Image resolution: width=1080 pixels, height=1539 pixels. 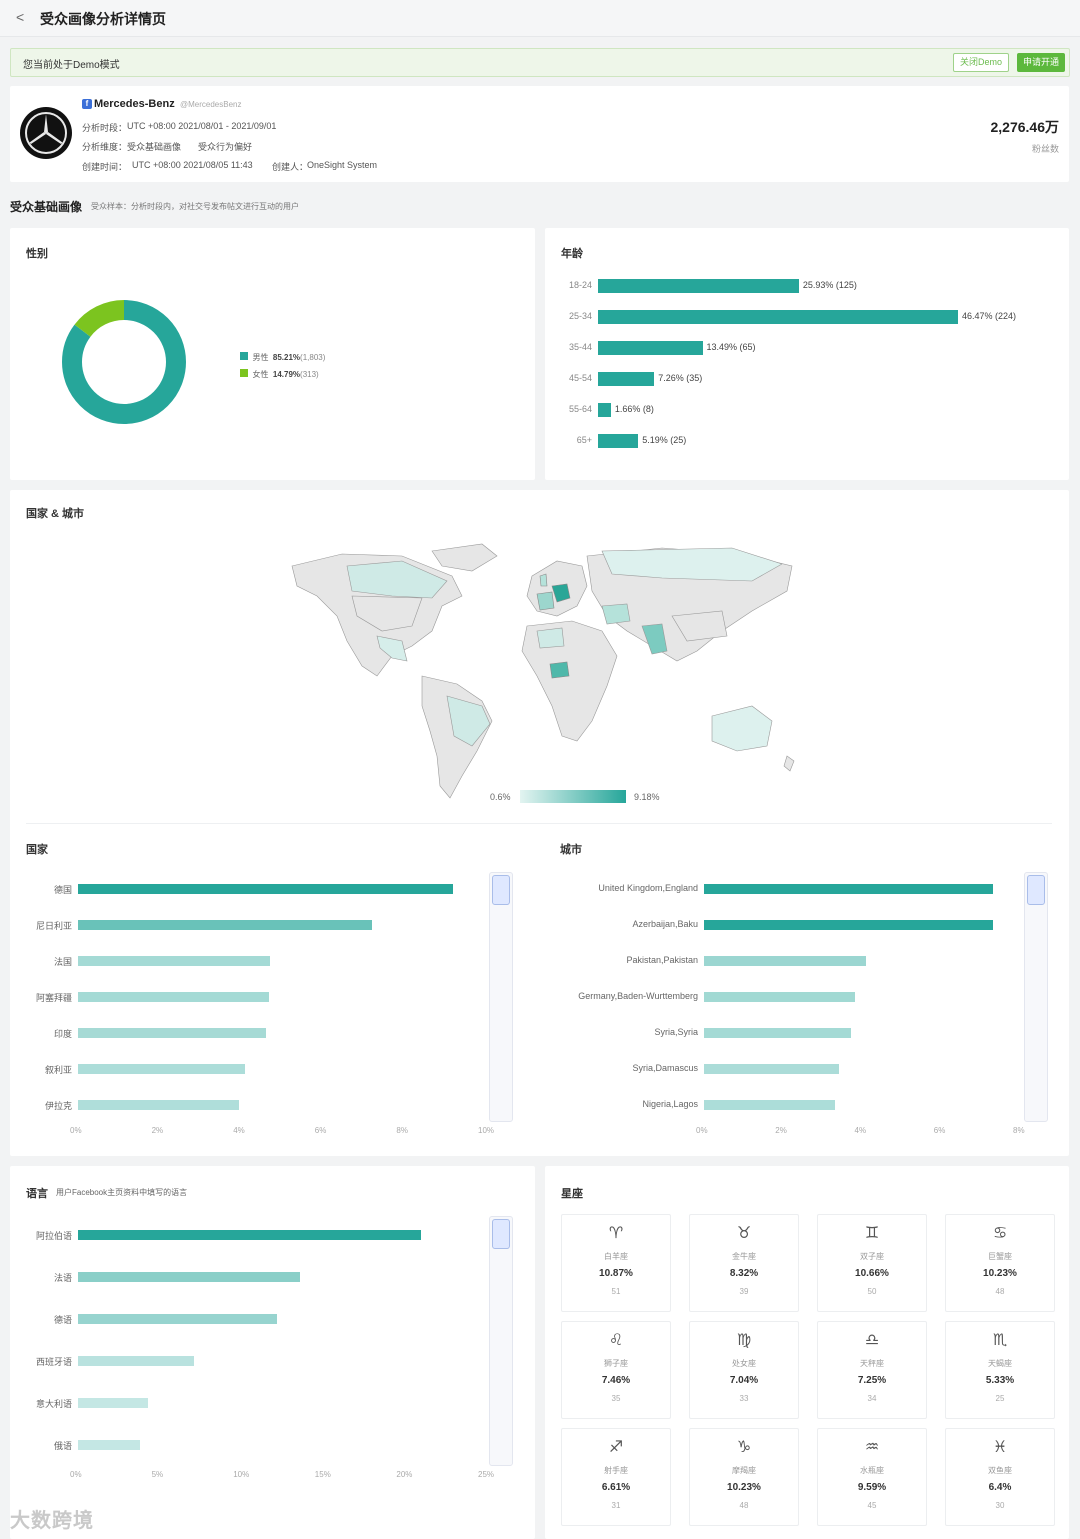 What do you see at coordinates (501, 890) in the screenshot?
I see `country-scroll-handle` at bounding box center [501, 890].